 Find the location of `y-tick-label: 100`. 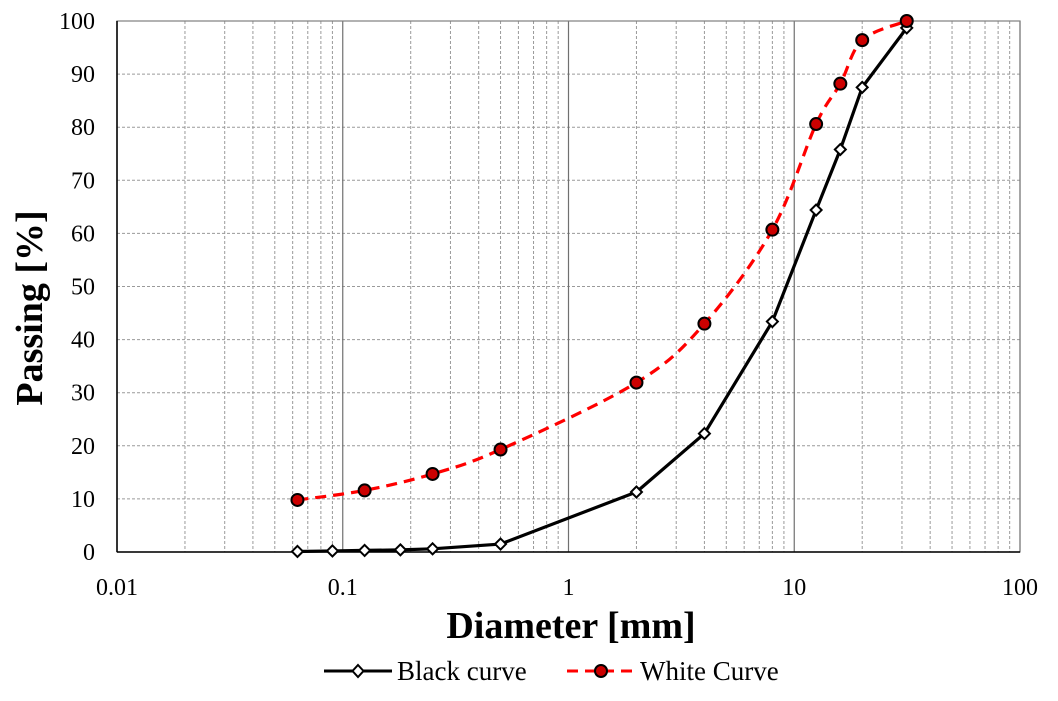

y-tick-label: 100 is located at coordinates (77, 22).